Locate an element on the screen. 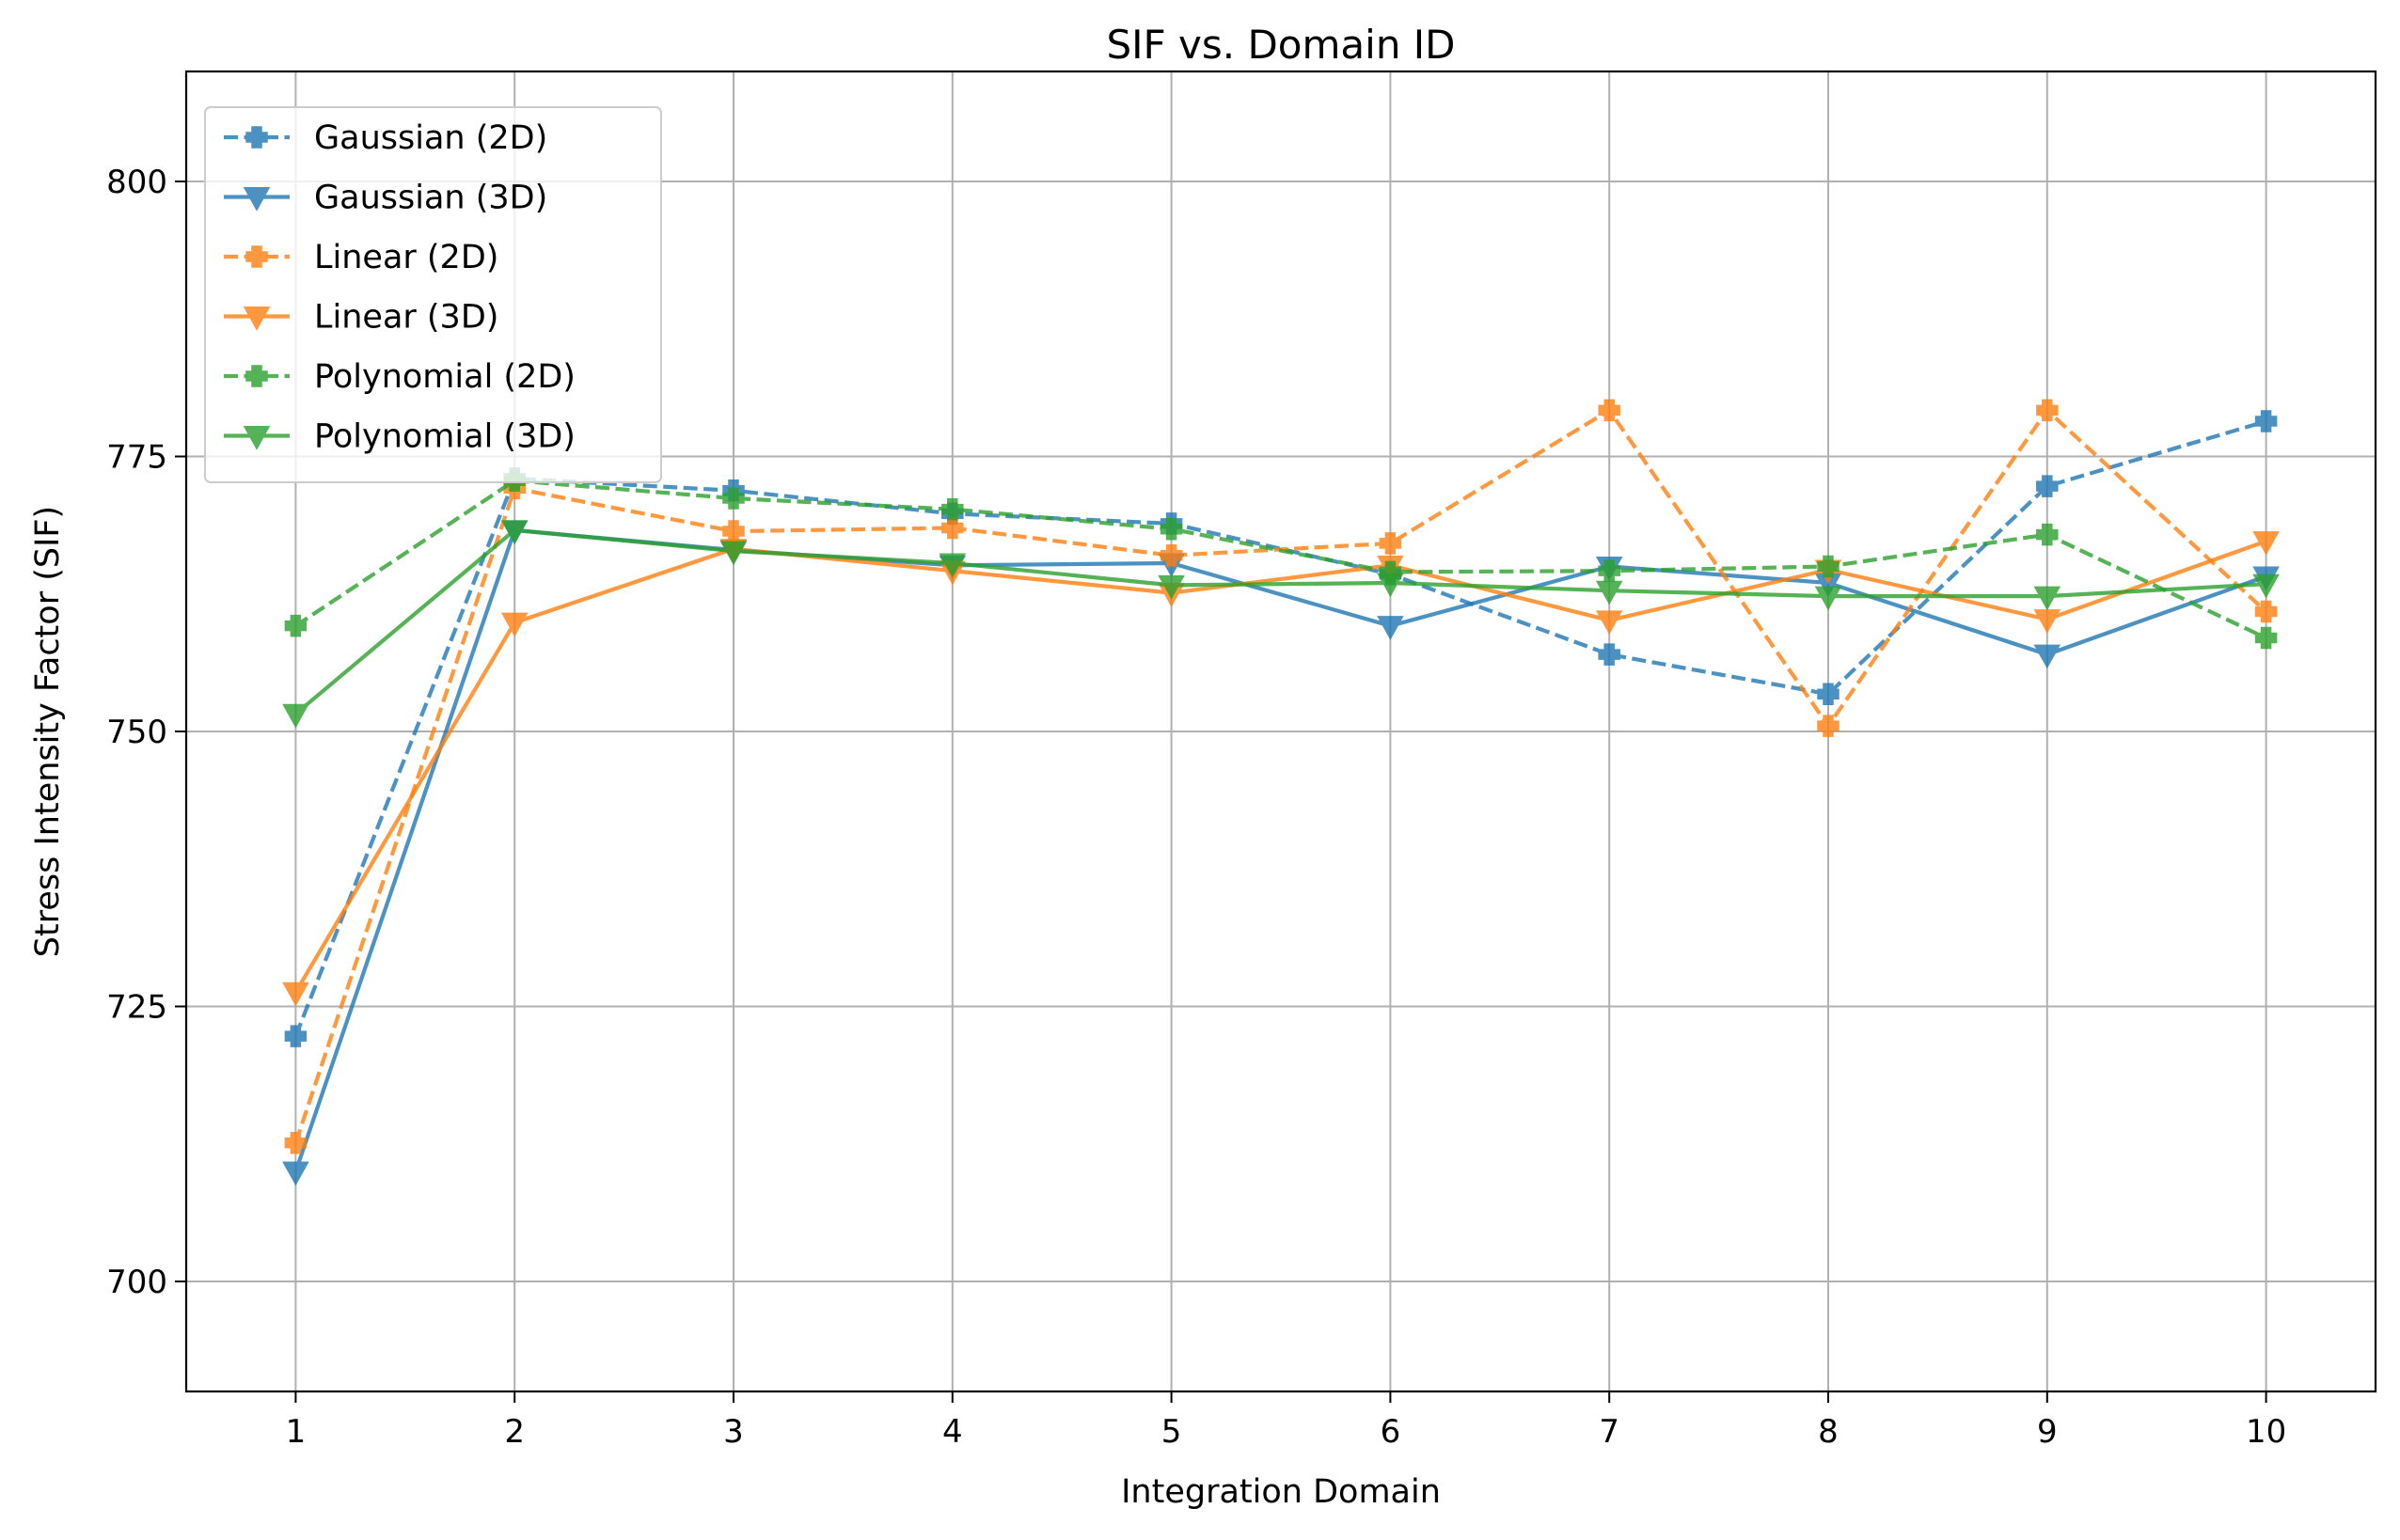 This screenshot has width=2400, height=1540. legend-item: Linear (3D) is located at coordinates (361, 318).